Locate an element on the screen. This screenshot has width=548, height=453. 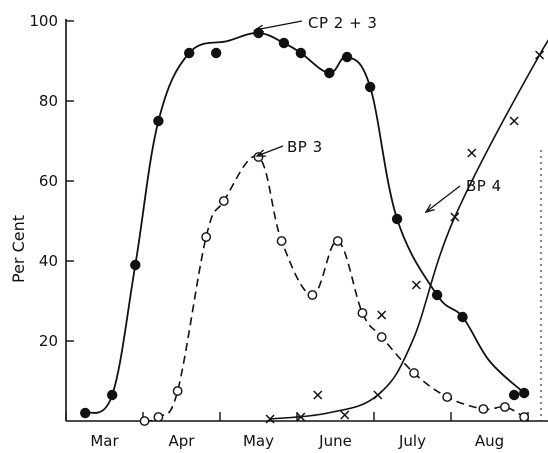
x-ticks: Mar Apr May June July Aug is located at coordinates (297, 431).